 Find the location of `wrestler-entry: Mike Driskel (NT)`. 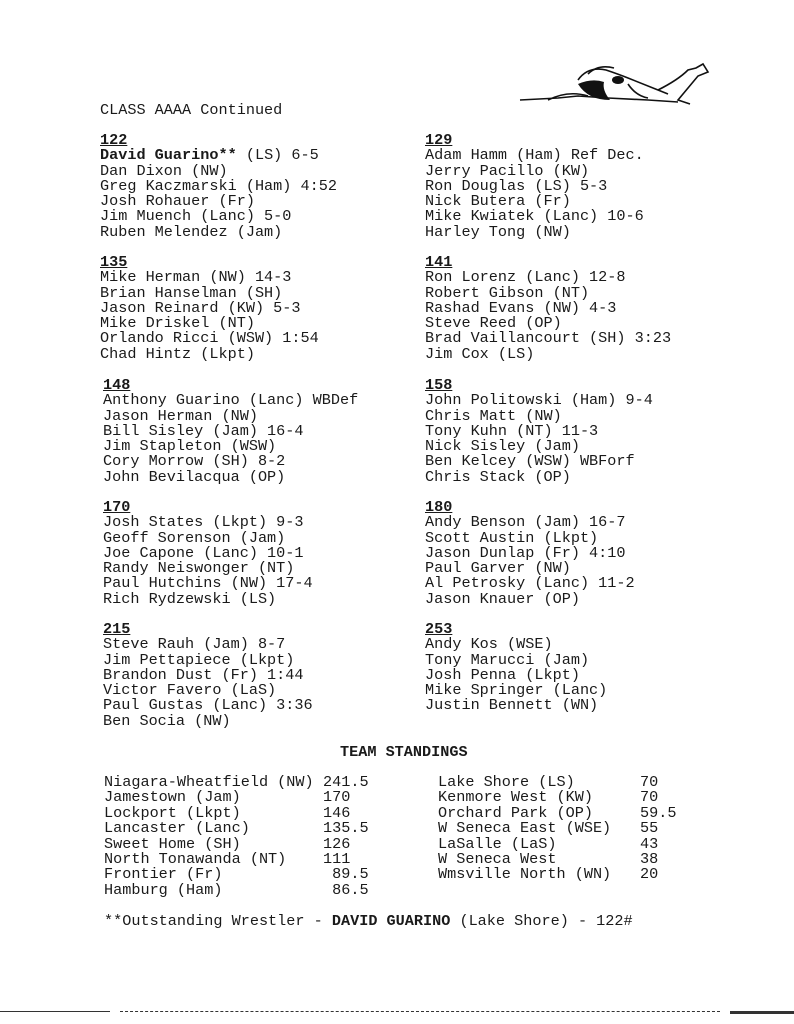

wrestler-entry: Mike Driskel (NT) is located at coordinates (177, 323).